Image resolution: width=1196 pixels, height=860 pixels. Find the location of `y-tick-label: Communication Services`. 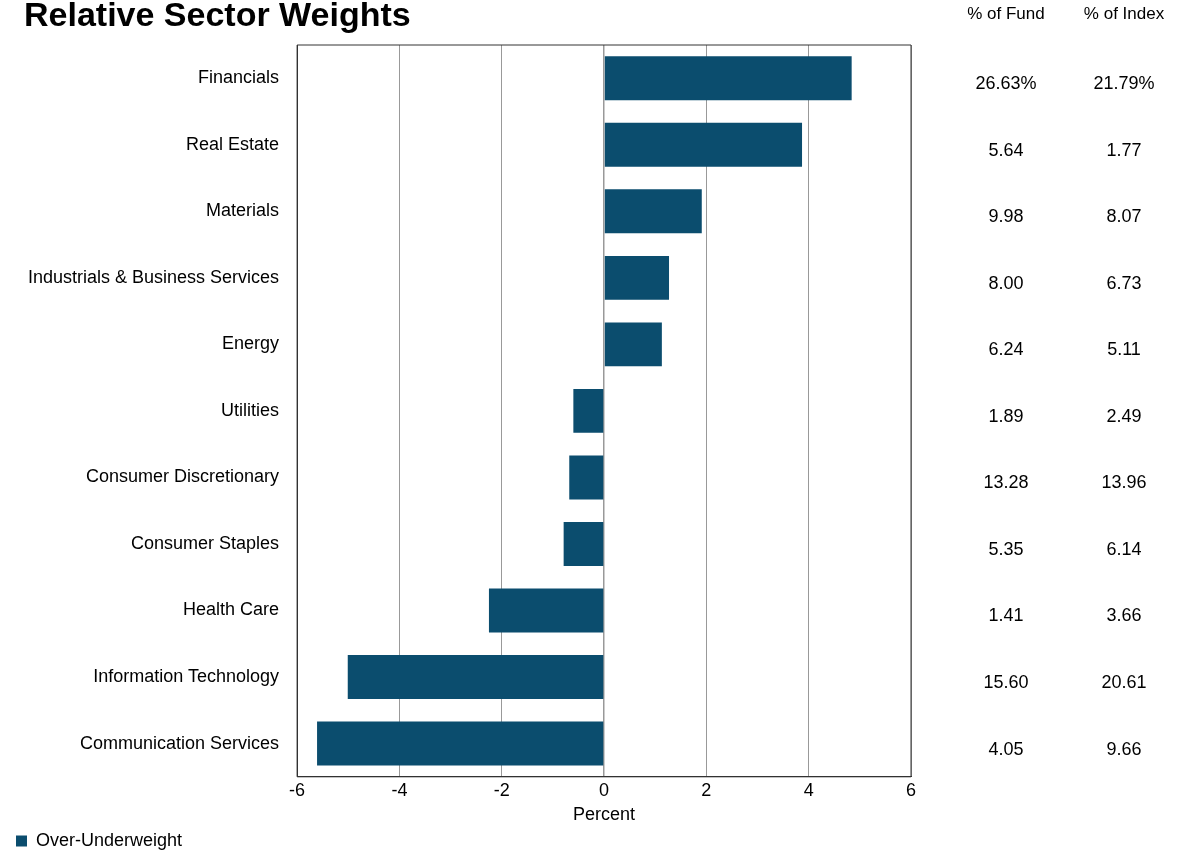

y-tick-label: Communication Services is located at coordinates (180, 742).